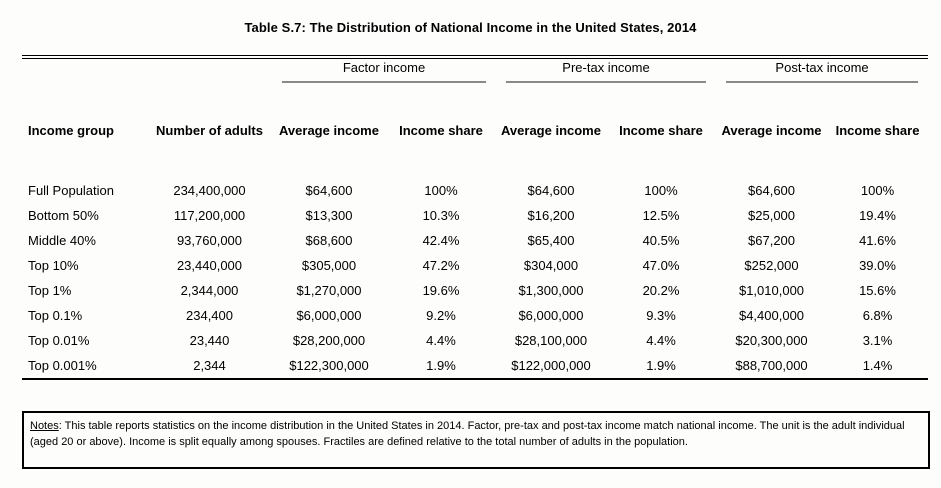 The height and width of the screenshot is (488, 941). Describe the element at coordinates (329, 340) in the screenshot. I see `value-cell: $28,200,000` at that location.